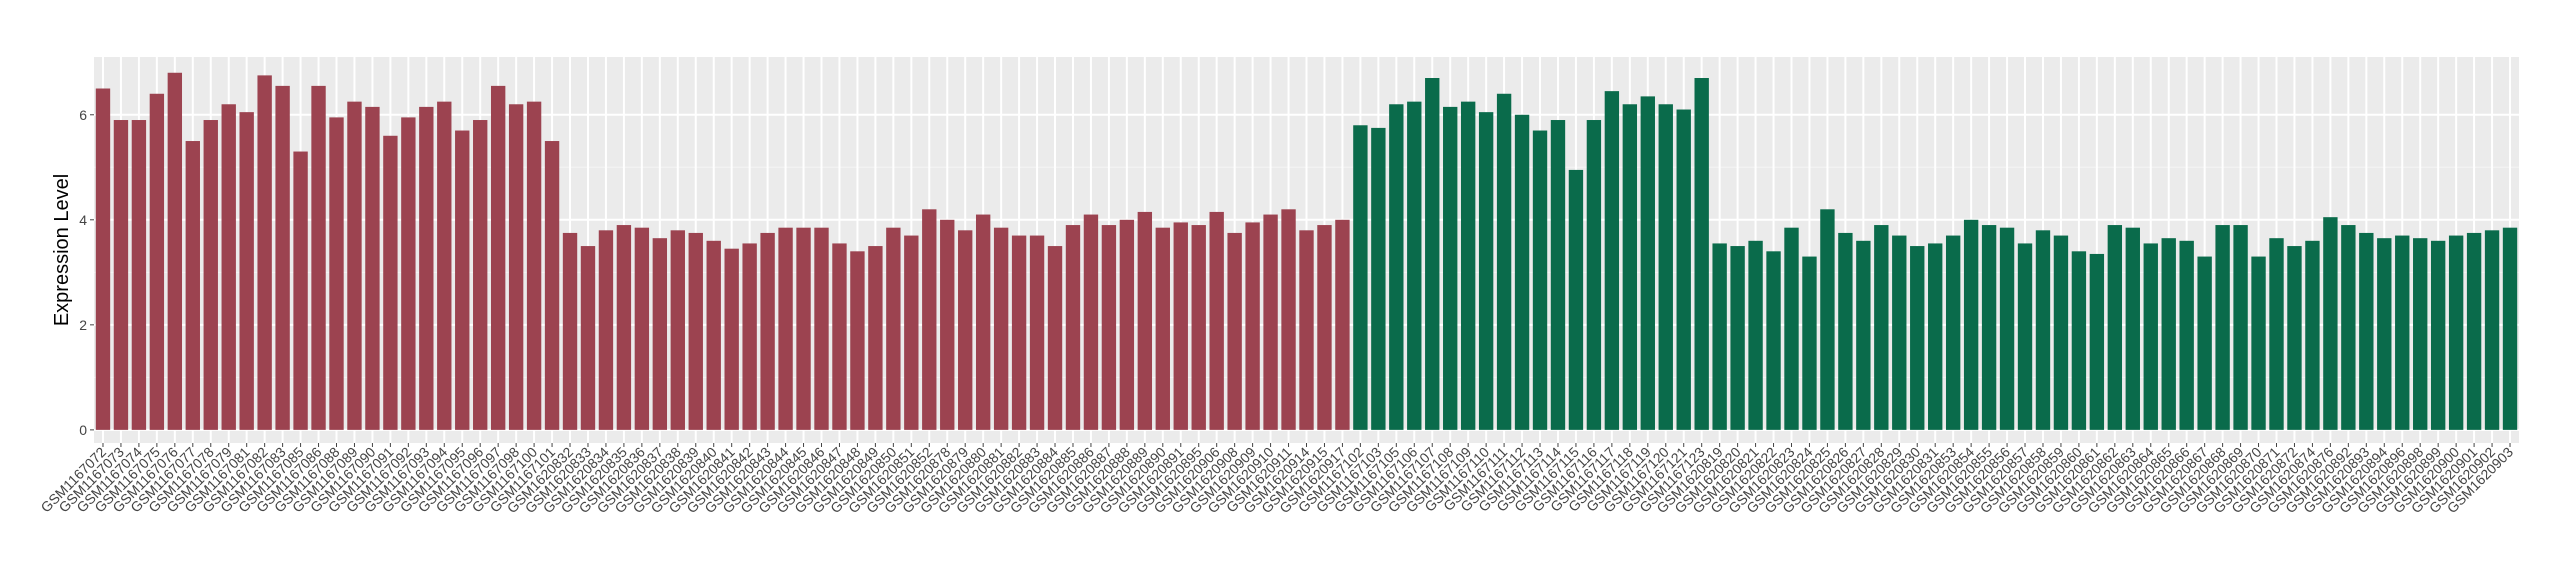 This screenshot has width=2560, height=580. Describe the element at coordinates (83, 220) in the screenshot. I see `y-tick-label: 4` at that location.